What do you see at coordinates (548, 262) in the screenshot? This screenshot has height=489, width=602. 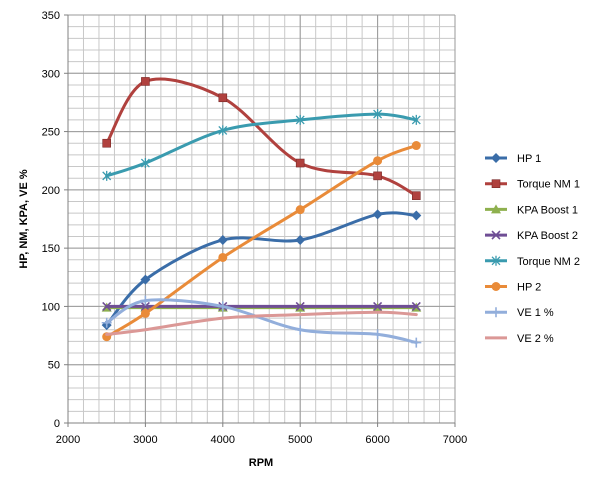 I see `legend-label-torque-nm-2: Torque NM 2` at bounding box center [548, 262].